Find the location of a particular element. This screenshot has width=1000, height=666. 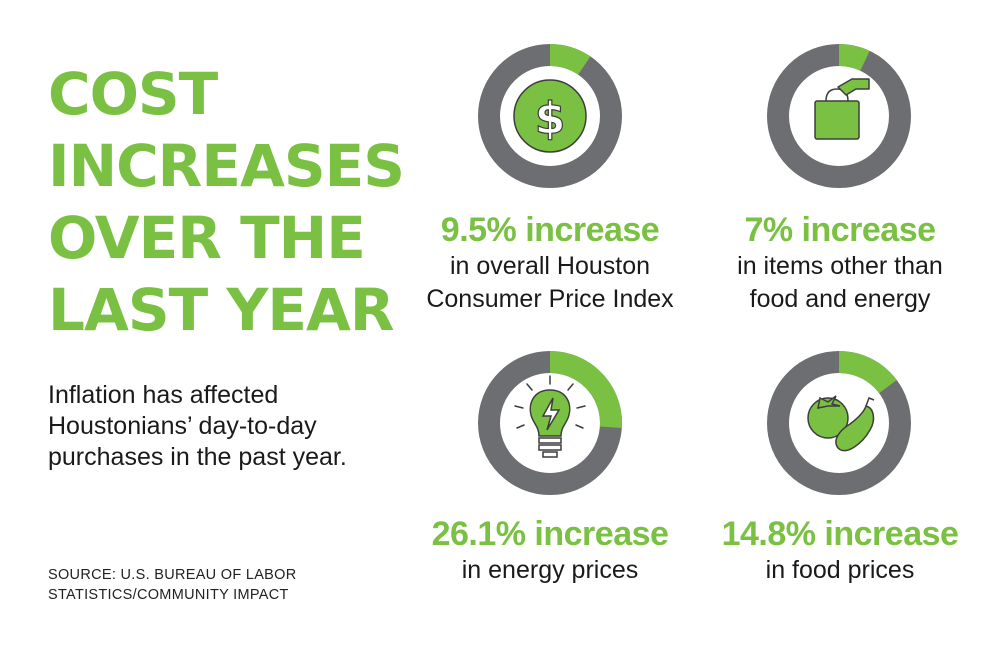

ring-chart-cpi: $ is located at coordinates (550, 116).